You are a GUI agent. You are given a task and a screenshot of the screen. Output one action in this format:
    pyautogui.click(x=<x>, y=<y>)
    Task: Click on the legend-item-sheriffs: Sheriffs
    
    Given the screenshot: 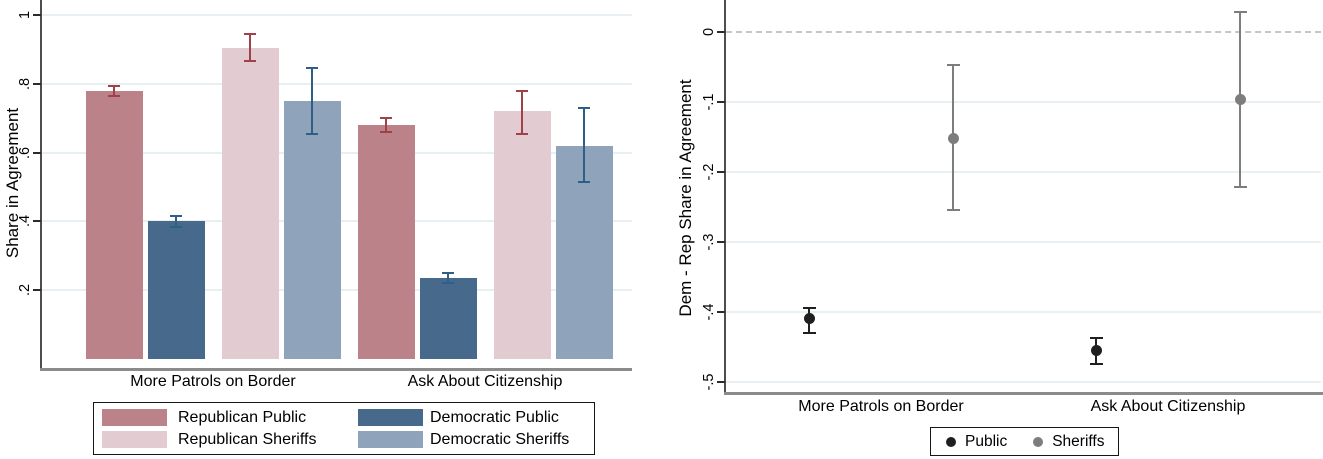 What is the action you would take?
    pyautogui.click(x=1069, y=441)
    